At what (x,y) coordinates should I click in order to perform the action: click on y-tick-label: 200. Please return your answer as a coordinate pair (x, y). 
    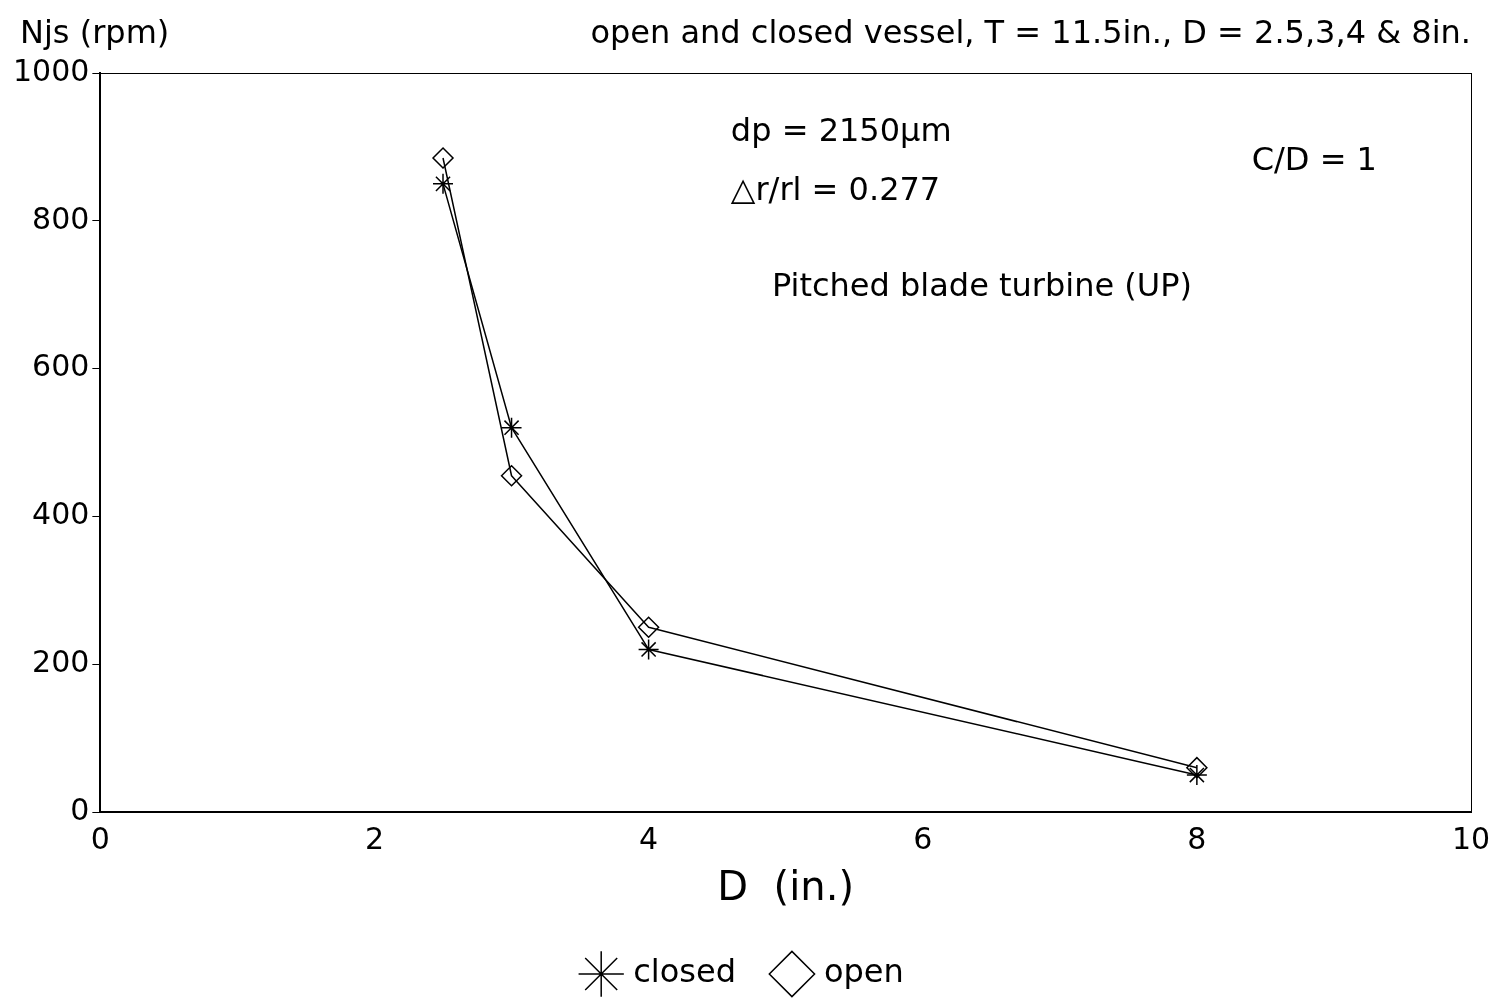
    Looking at the image, I should click on (61, 661).